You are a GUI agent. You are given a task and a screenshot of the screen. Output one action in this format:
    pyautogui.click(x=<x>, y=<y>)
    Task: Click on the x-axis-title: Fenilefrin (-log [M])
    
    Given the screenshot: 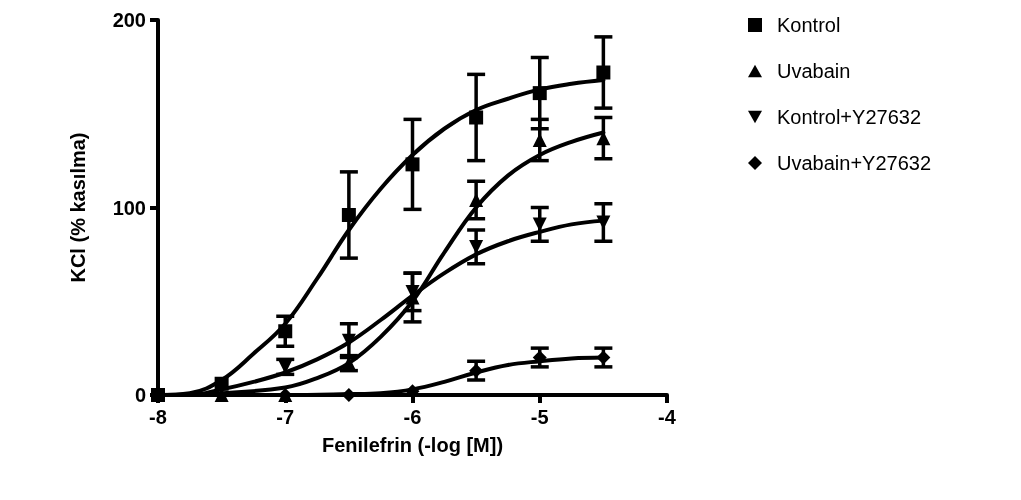 What is the action you would take?
    pyautogui.click(x=412, y=445)
    